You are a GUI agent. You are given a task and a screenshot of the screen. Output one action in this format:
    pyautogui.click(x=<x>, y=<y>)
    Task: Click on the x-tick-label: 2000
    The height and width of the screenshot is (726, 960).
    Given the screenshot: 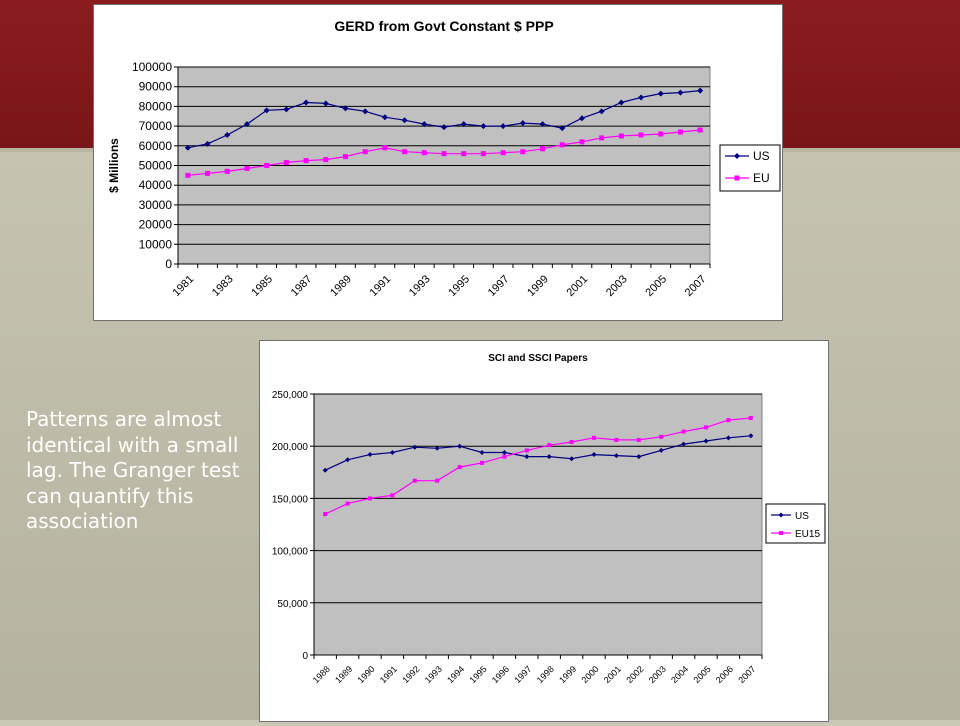 What is the action you would take?
    pyautogui.click(x=590, y=674)
    